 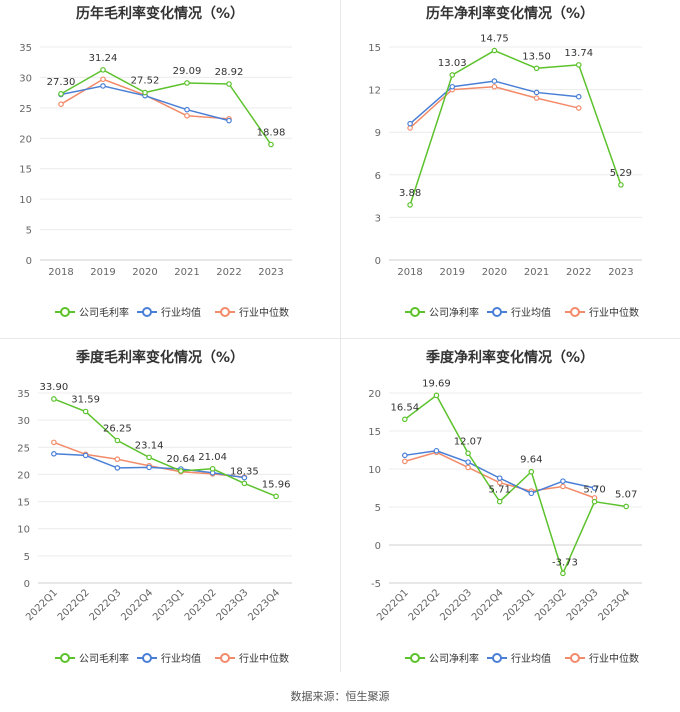 I want to click on data-label: 18.35, so click(x=244, y=471).